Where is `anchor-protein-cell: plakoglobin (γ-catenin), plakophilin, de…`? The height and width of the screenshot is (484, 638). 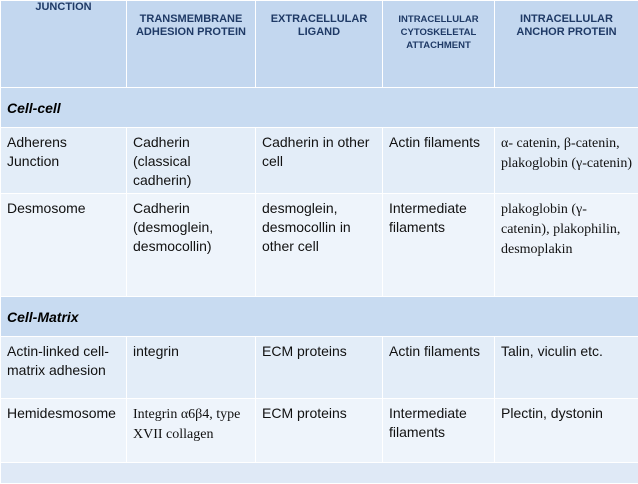 anchor-protein-cell: plakoglobin (γ-catenin), plakophilin, de… is located at coordinates (566, 245).